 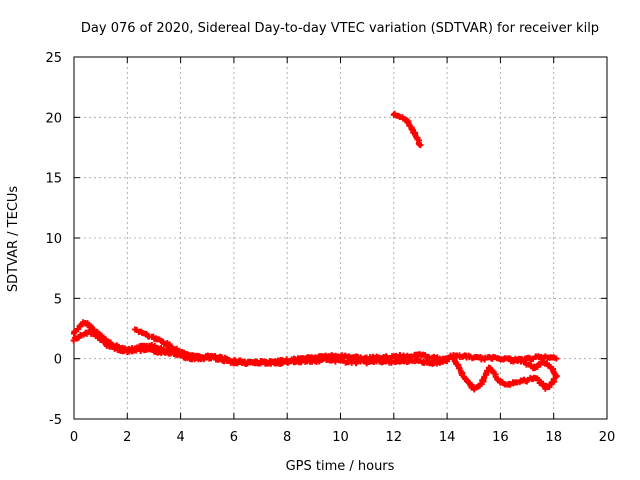 I want to click on x-tick-label: 2, so click(x=127, y=437).